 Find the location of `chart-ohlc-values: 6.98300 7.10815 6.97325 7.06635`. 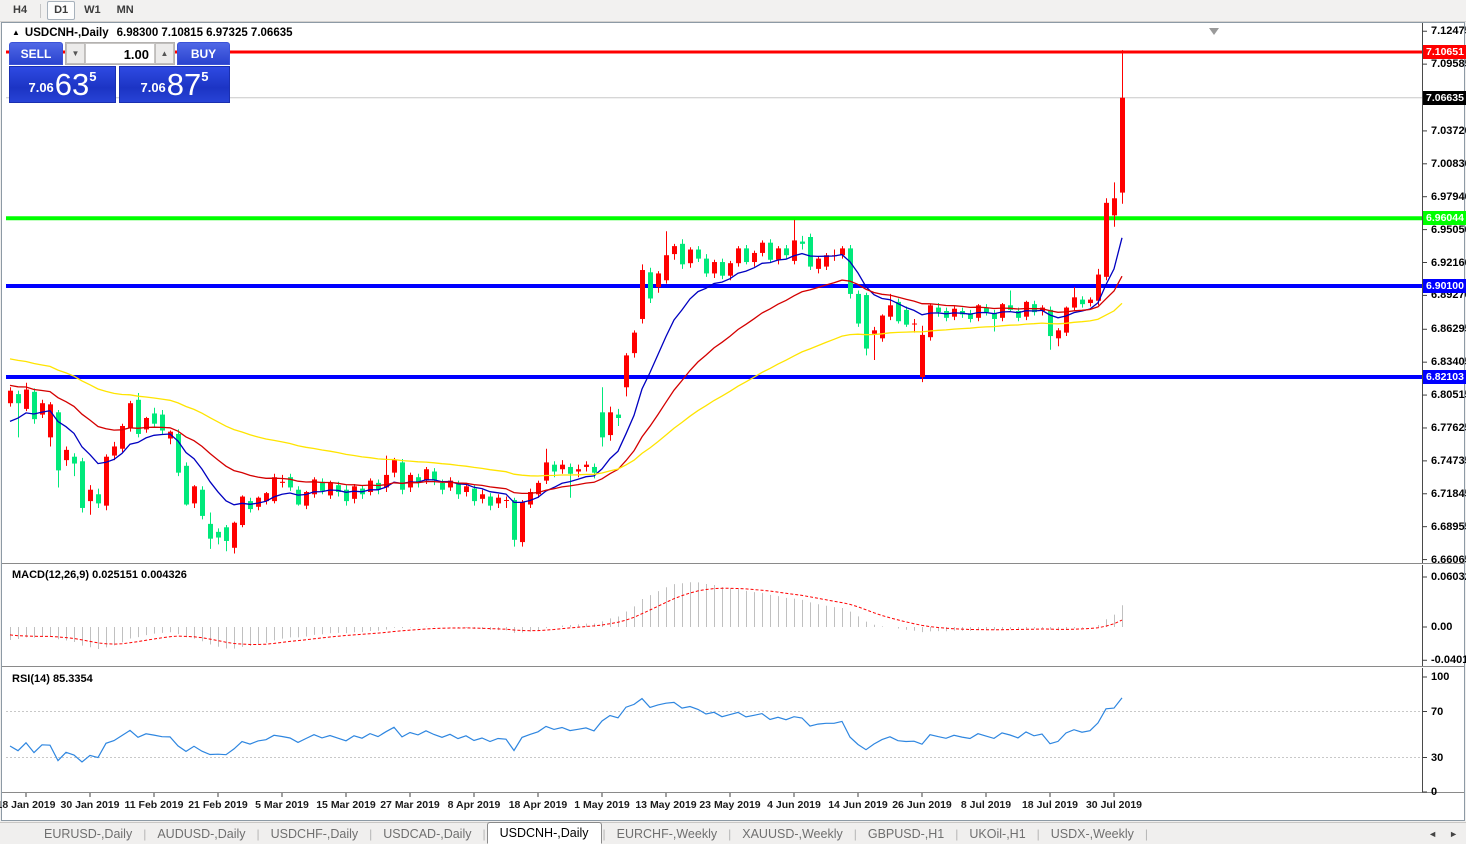

chart-ohlc-values: 6.98300 7.10815 6.97325 7.06635 is located at coordinates (204, 33).